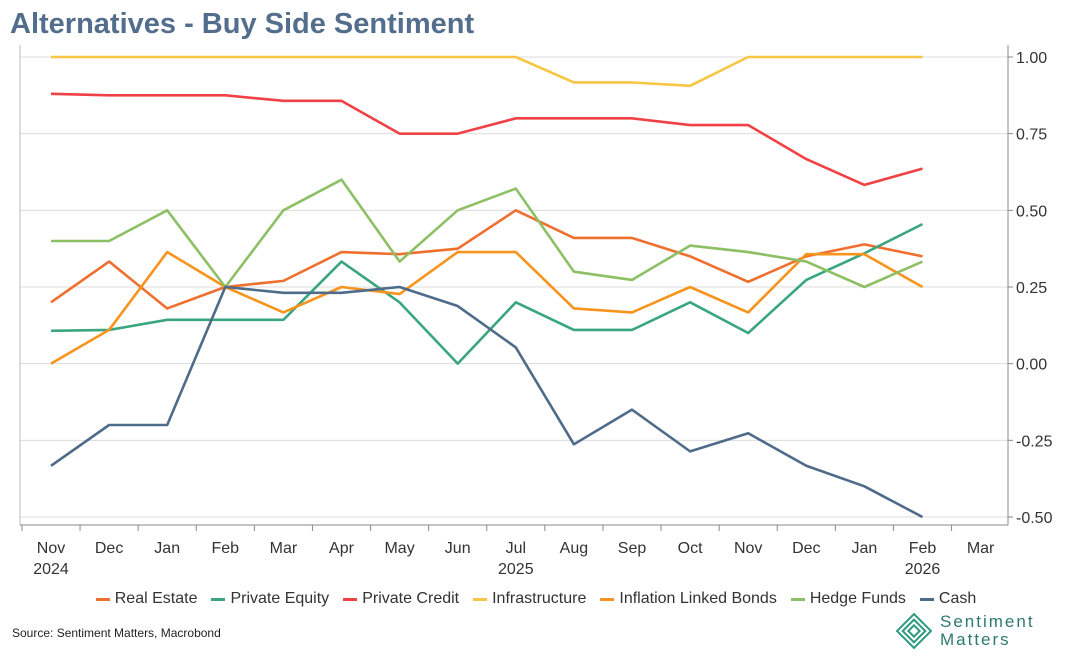 The image size is (1072, 660). I want to click on legend-item: Infrastructure, so click(529, 599).